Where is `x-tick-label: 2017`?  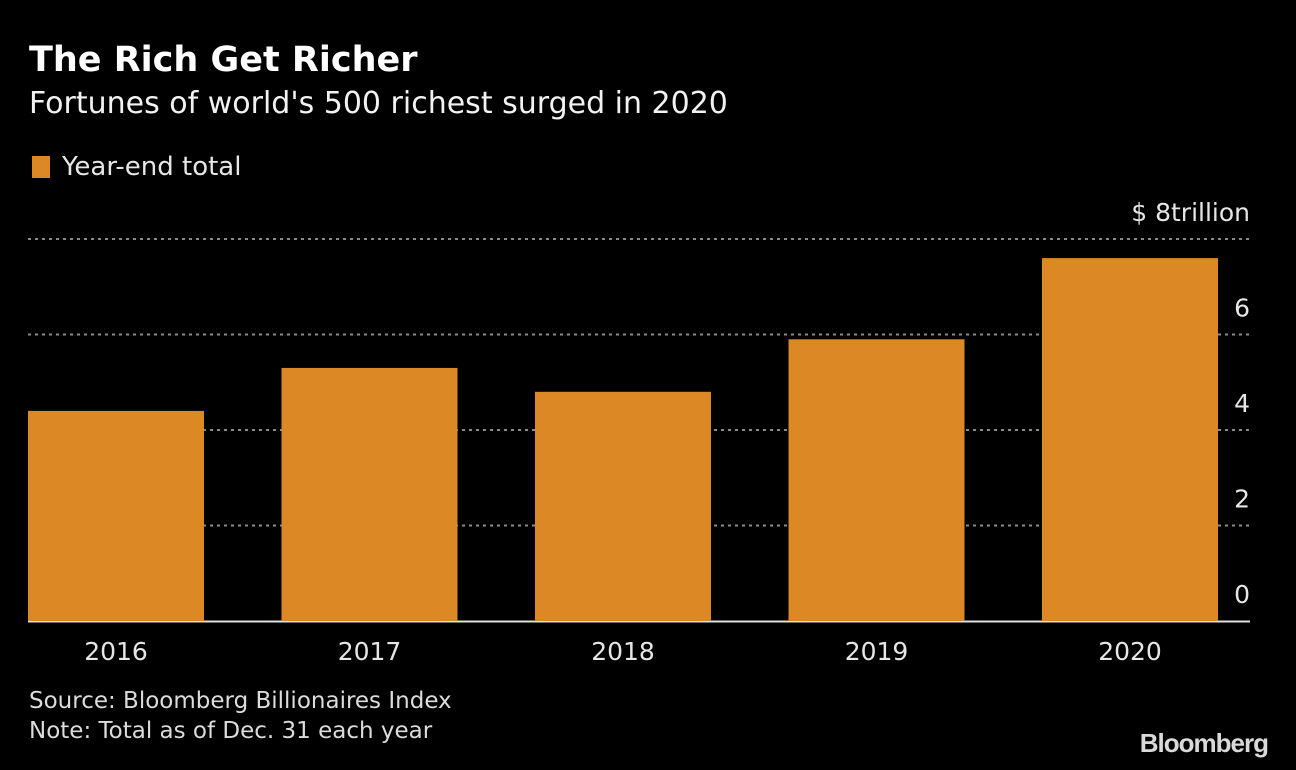 x-tick-label: 2017 is located at coordinates (370, 651).